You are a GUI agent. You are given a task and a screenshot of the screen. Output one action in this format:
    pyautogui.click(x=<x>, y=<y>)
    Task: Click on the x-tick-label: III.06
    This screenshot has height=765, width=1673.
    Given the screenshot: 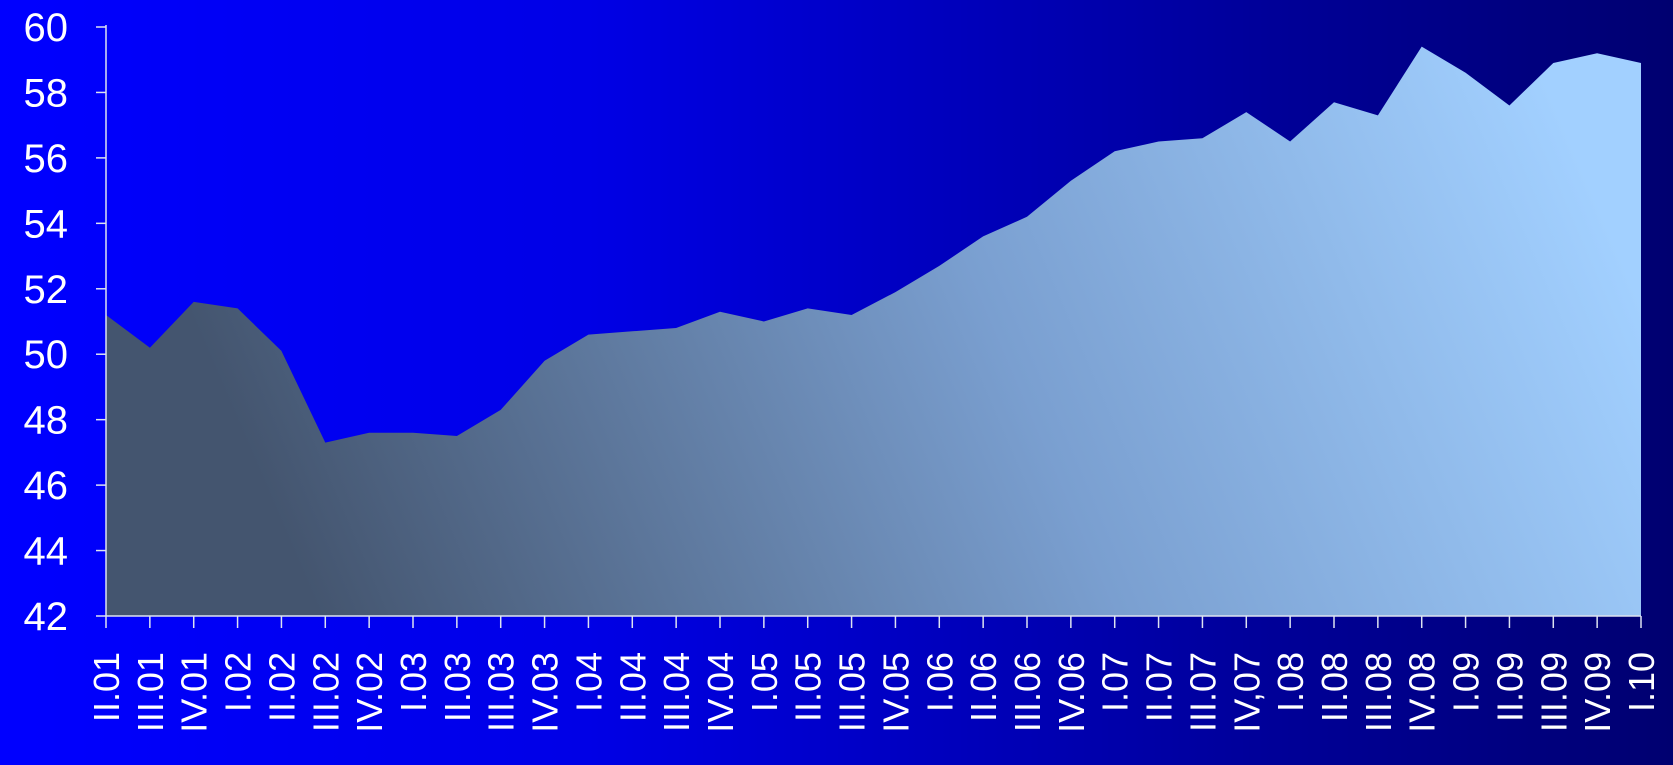 What is the action you would take?
    pyautogui.click(x=1027, y=692)
    